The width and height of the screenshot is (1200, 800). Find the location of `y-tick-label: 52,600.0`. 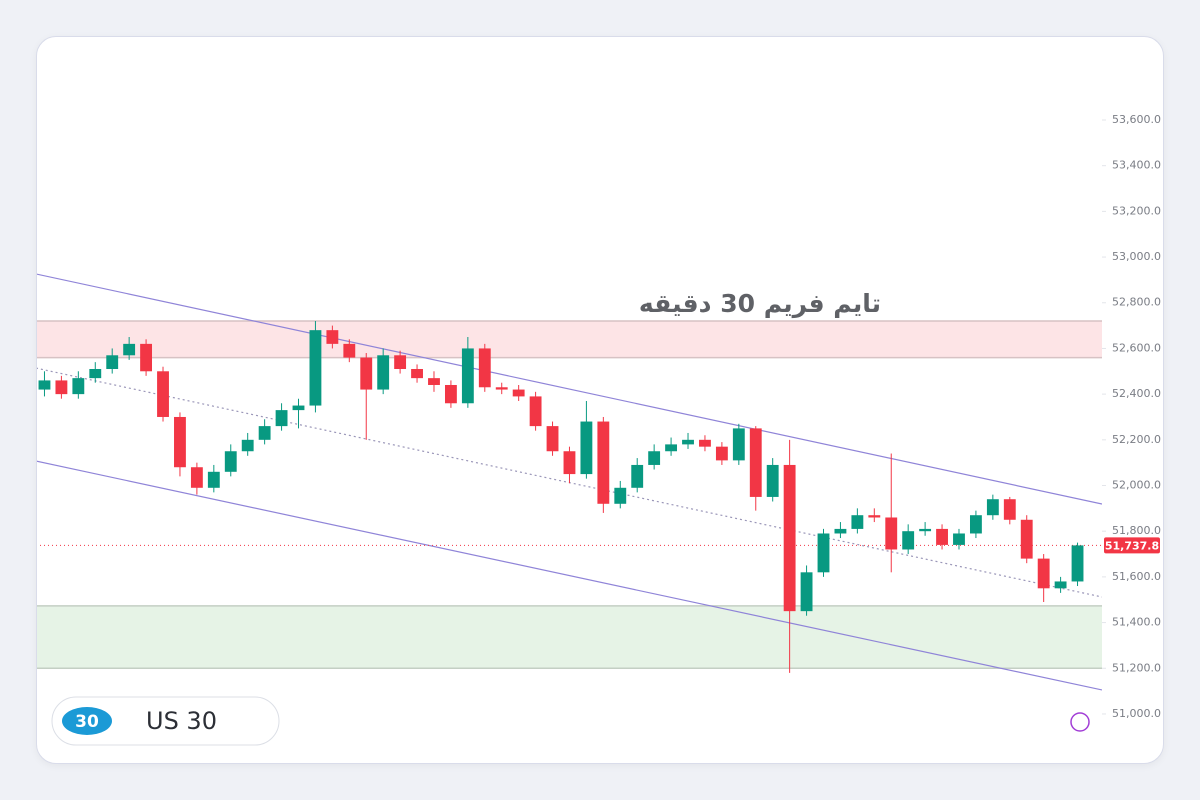

y-tick-label: 52,600.0 is located at coordinates (1136, 347).